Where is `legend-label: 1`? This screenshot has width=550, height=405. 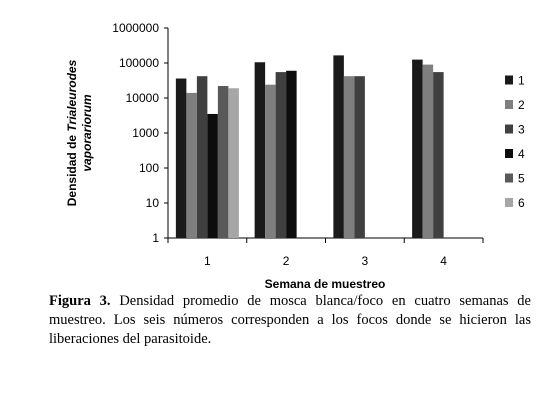 legend-label: 1 is located at coordinates (521, 81).